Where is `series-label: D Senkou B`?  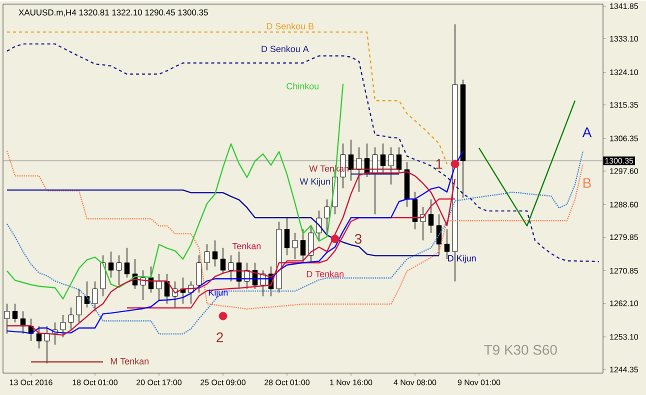
series-label: D Senkou B is located at coordinates (290, 26).